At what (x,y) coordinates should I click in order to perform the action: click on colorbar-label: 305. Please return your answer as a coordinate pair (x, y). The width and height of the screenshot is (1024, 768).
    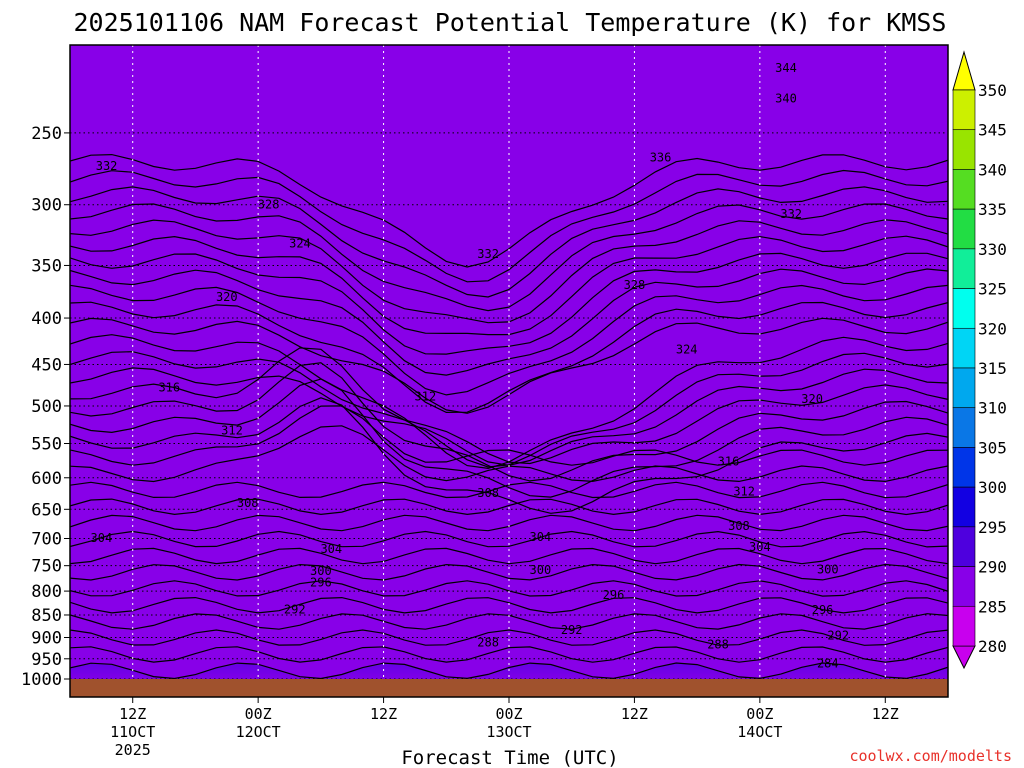
    Looking at the image, I should click on (992, 447).